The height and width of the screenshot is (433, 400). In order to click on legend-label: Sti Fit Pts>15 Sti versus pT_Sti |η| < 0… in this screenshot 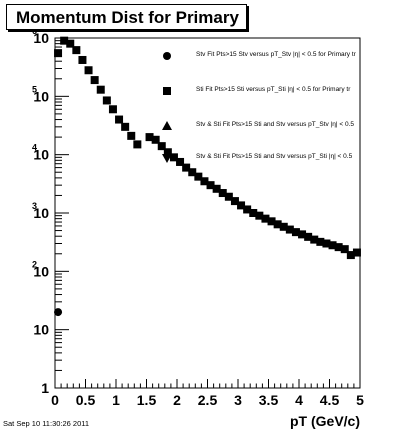, I will do `click(273, 89)`.